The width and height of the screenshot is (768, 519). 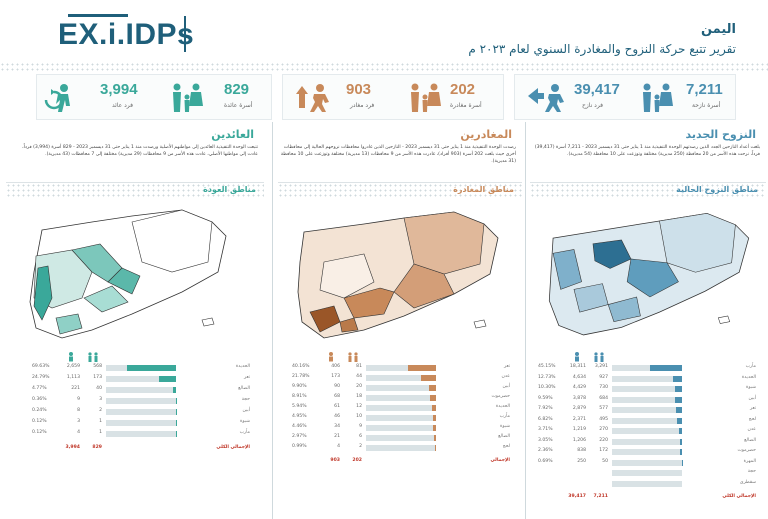 I want to click on table-row: 0.12% 4 1 مأرب, so click(x=142, y=434).